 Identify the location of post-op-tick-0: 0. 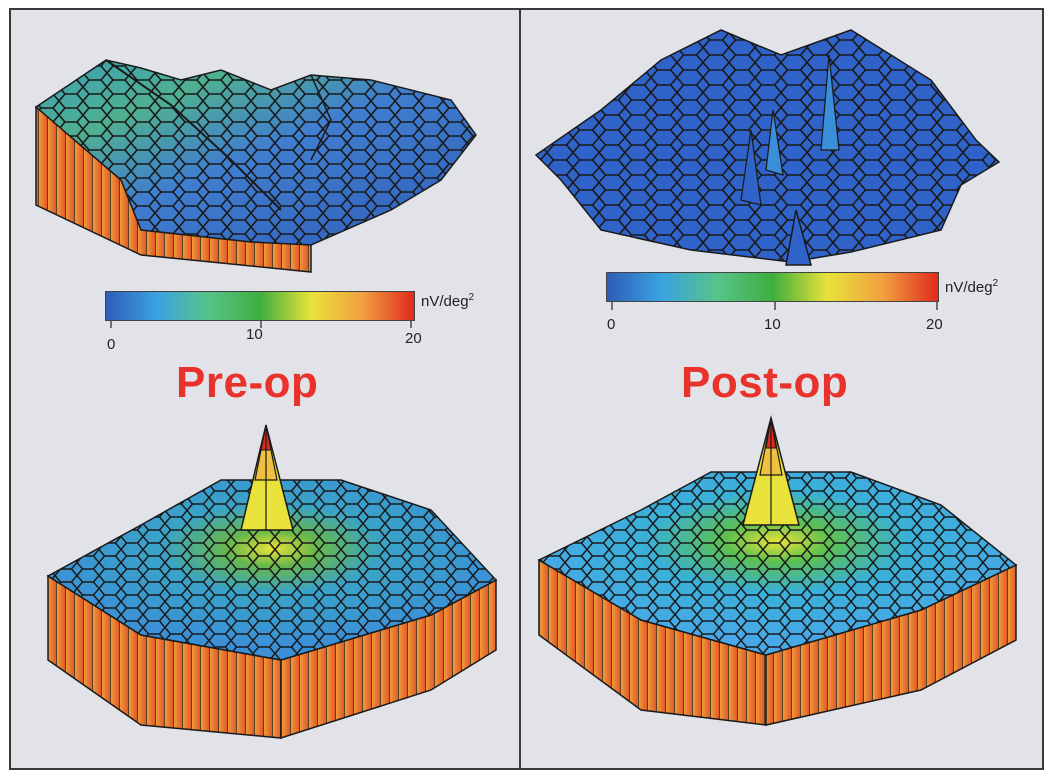
(611, 324).